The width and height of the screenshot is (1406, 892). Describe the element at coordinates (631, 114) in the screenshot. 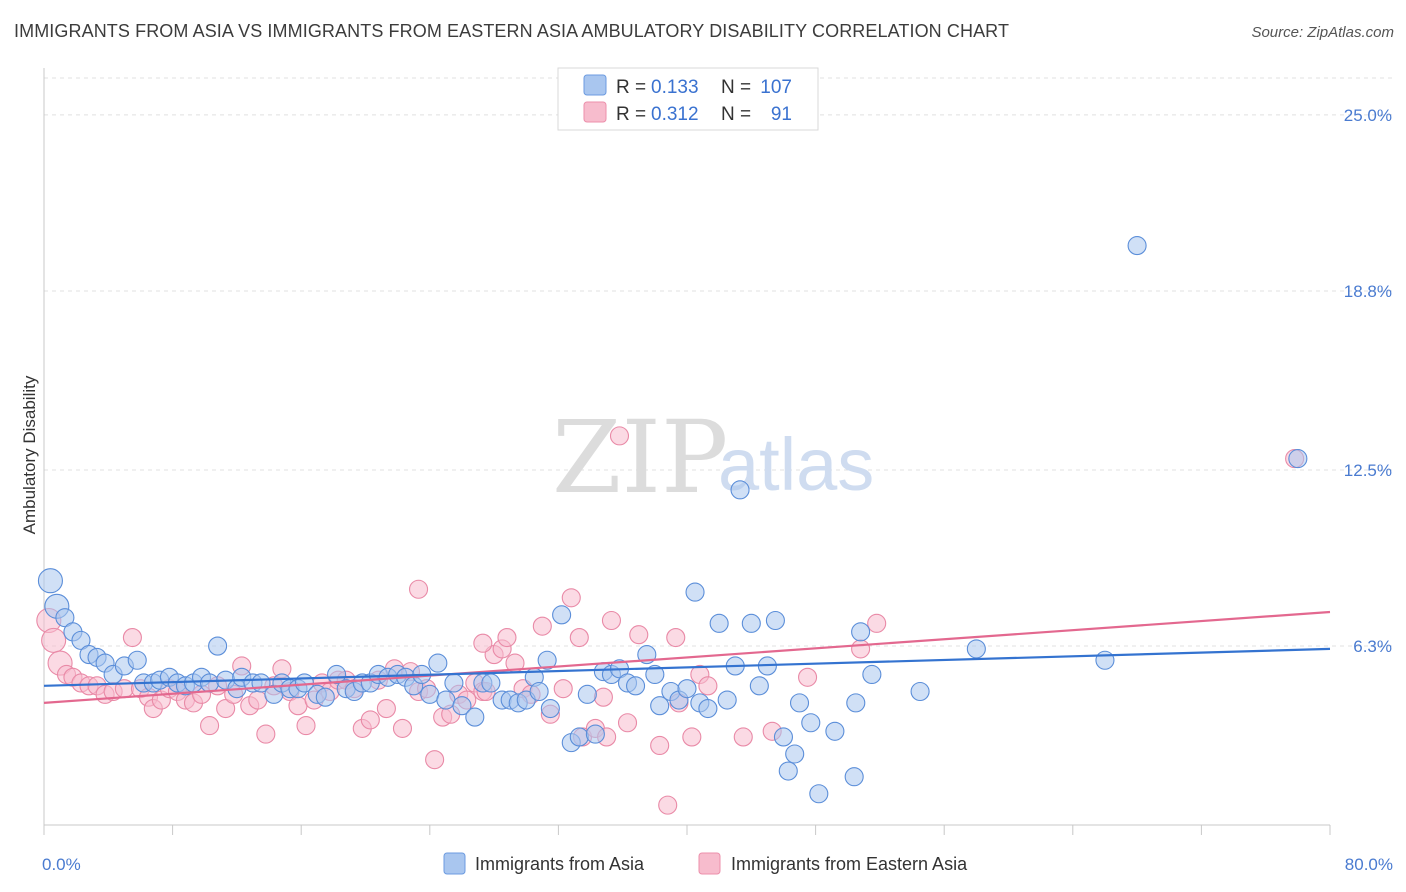

I see `legend-r-label-2: R =` at that location.